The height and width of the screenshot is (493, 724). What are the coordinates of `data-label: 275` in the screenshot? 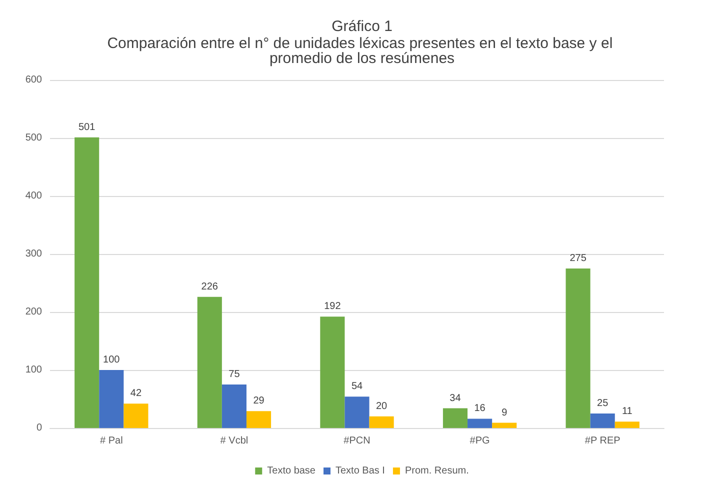 It's located at (578, 258).